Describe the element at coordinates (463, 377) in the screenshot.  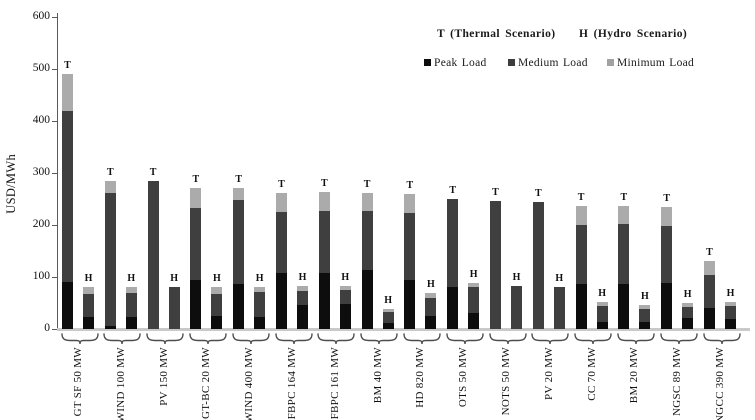
I see `category-label: OTS 50 MW` at that location.